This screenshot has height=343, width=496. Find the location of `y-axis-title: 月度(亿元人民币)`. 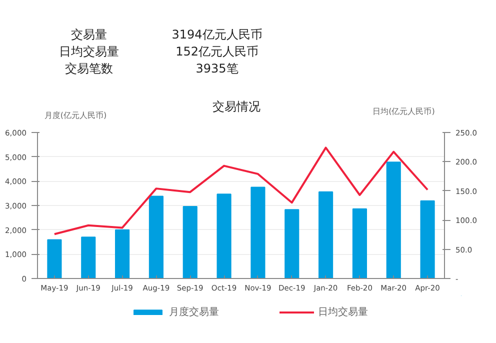

y-axis-title: 月度(亿元人民币) is located at coordinates (75, 115).